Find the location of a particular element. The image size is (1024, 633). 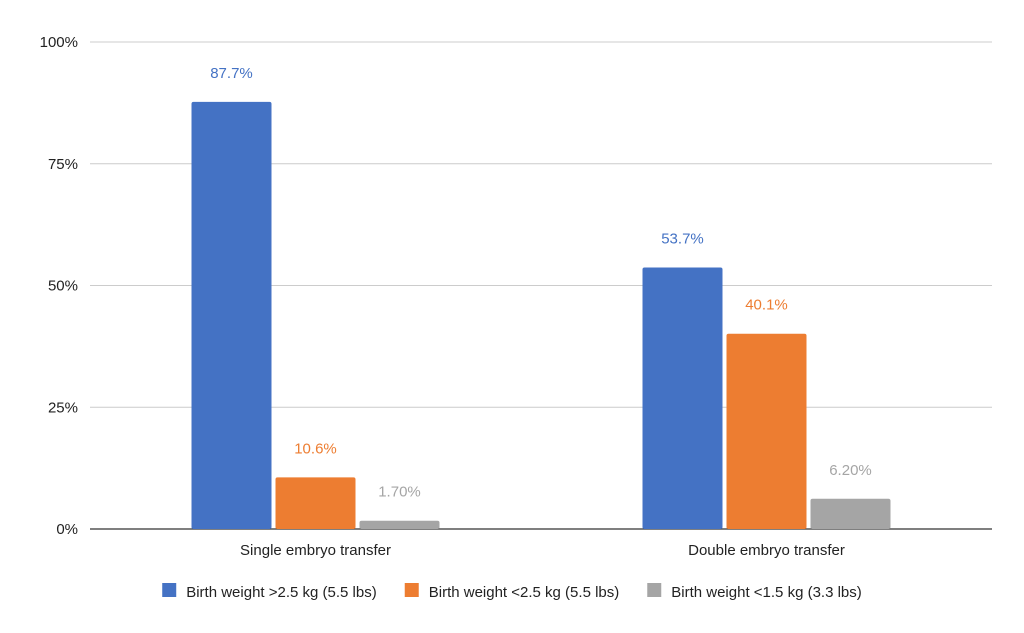

data-label: 6.20% is located at coordinates (850, 470).